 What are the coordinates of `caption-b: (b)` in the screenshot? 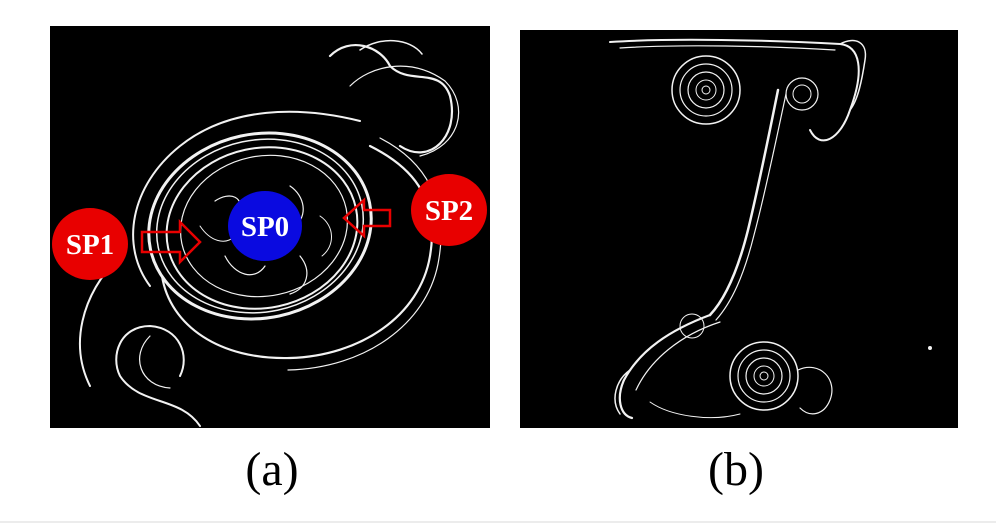 It's located at (736, 469).